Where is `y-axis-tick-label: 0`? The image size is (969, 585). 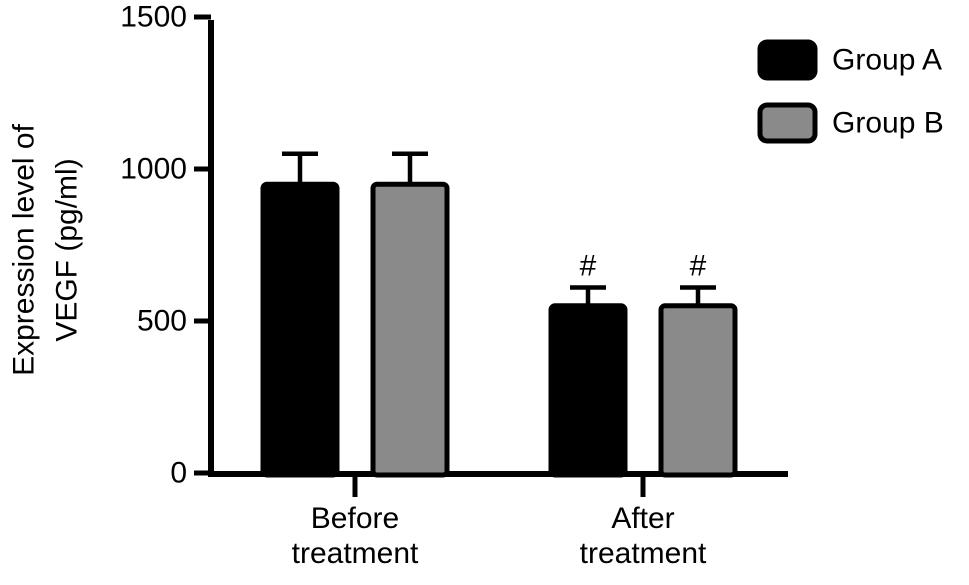
y-axis-tick-label: 0 is located at coordinates (178, 473).